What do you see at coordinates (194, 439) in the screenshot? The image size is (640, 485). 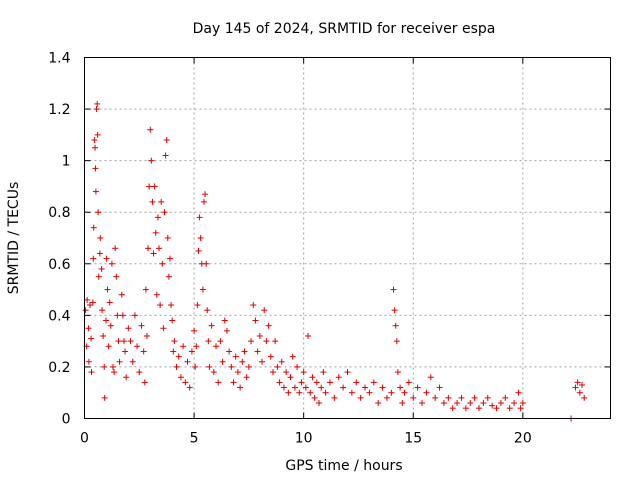 I see `x-tick-label: 5` at bounding box center [194, 439].